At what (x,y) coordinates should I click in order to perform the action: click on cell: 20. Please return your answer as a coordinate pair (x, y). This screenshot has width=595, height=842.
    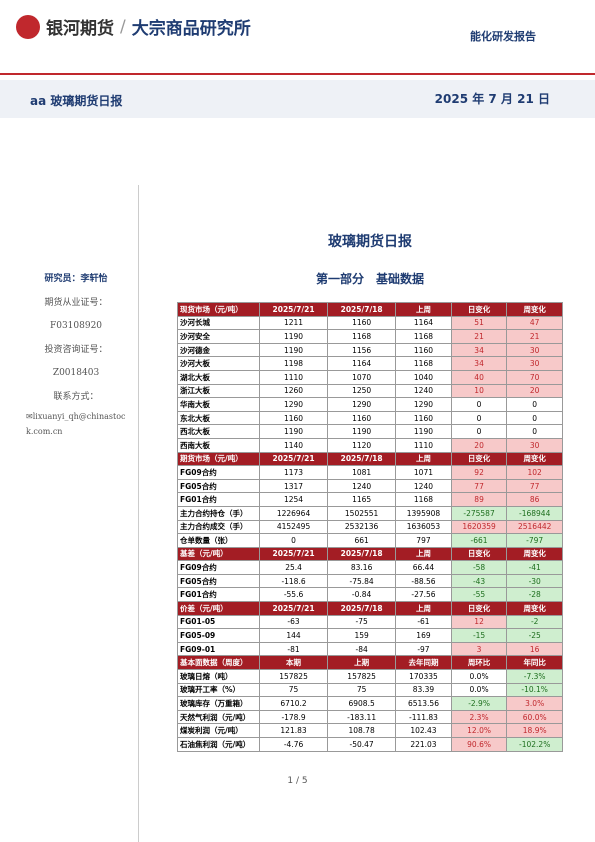
    Looking at the image, I should click on (534, 391).